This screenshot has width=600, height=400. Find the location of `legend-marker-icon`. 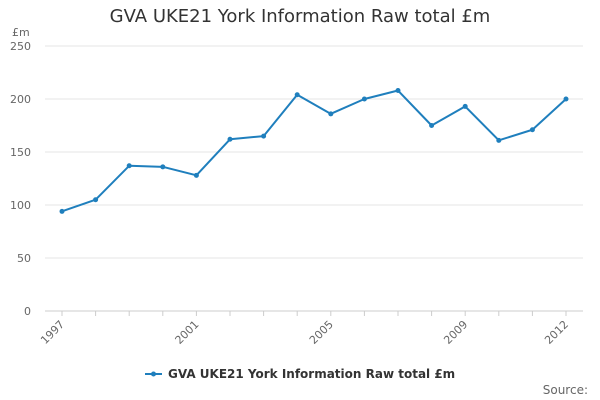

legend-marker-icon is located at coordinates (153, 374).